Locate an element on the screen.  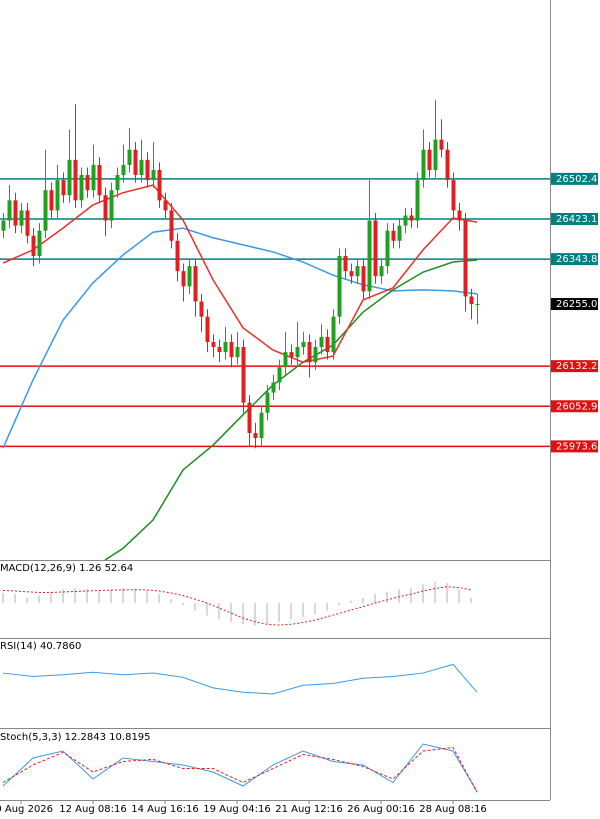
x-tick-label: 12 Aug 08:16 is located at coordinates (92, 809).